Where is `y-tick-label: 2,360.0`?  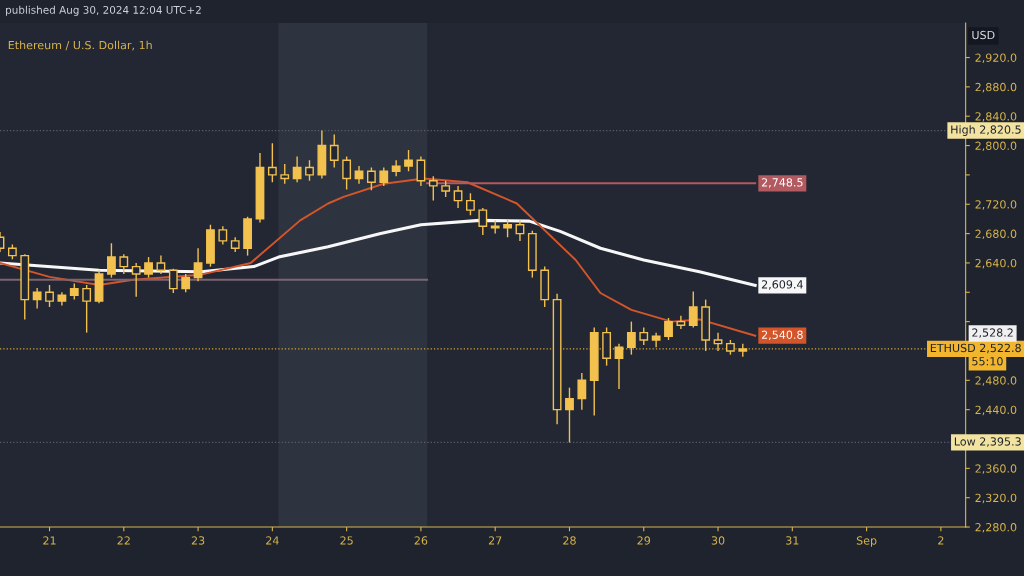 y-tick-label: 2,360.0 is located at coordinates (996, 469).